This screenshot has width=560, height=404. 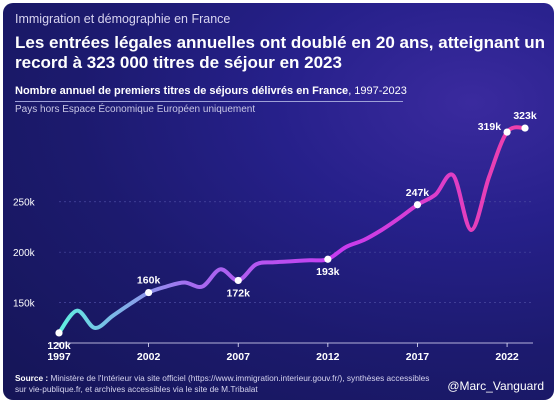 What do you see at coordinates (495, 386) in the screenshot?
I see `author-credit: @Marc_Vanguard` at bounding box center [495, 386].